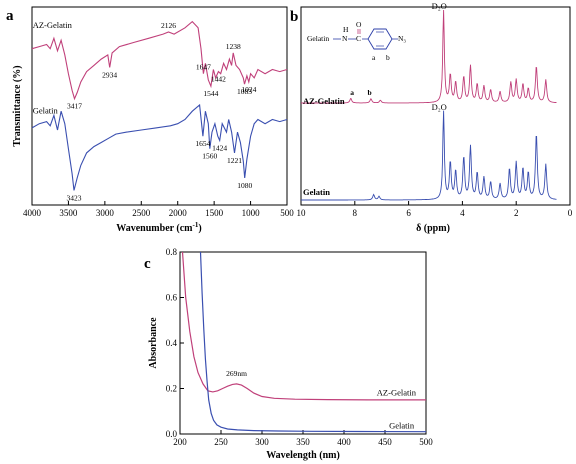  What do you see at coordinates (345, 38) in the screenshot?
I see `molecule-atom-n: N` at bounding box center [345, 38].